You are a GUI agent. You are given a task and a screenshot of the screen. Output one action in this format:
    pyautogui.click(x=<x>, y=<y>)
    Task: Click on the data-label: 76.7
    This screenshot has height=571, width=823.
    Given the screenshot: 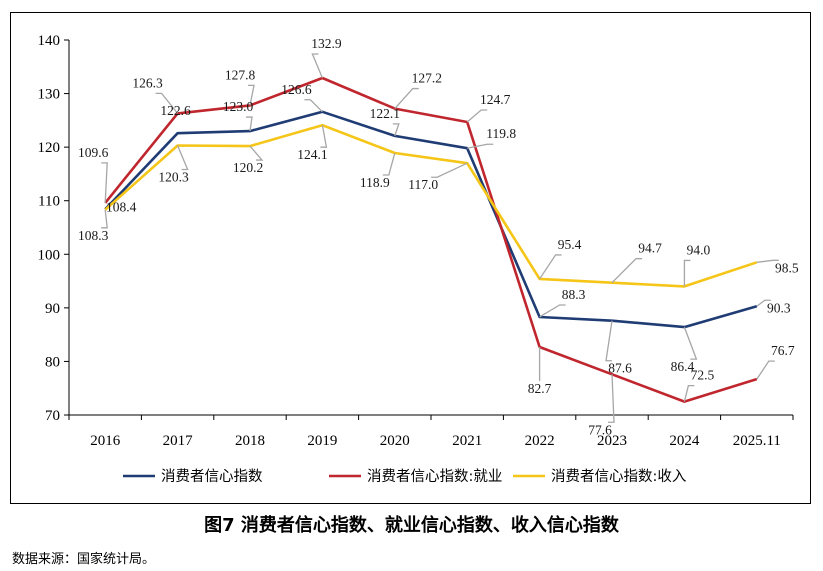 What is the action you would take?
    pyautogui.click(x=783, y=350)
    